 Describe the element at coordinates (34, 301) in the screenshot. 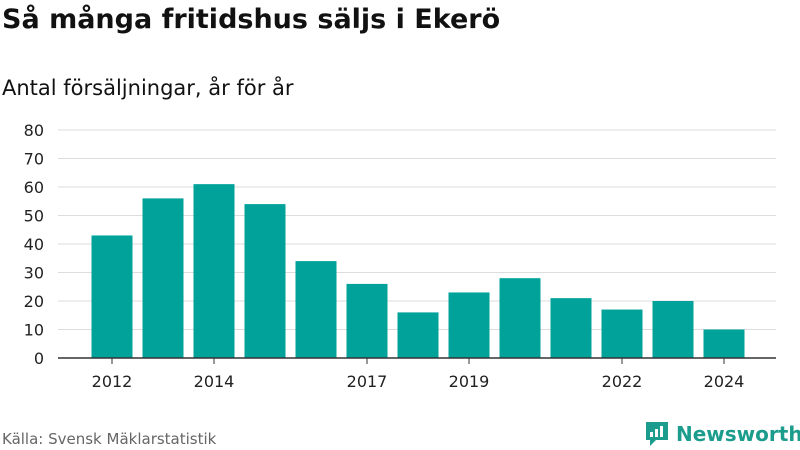

I see `y-tick-label: 20` at that location.